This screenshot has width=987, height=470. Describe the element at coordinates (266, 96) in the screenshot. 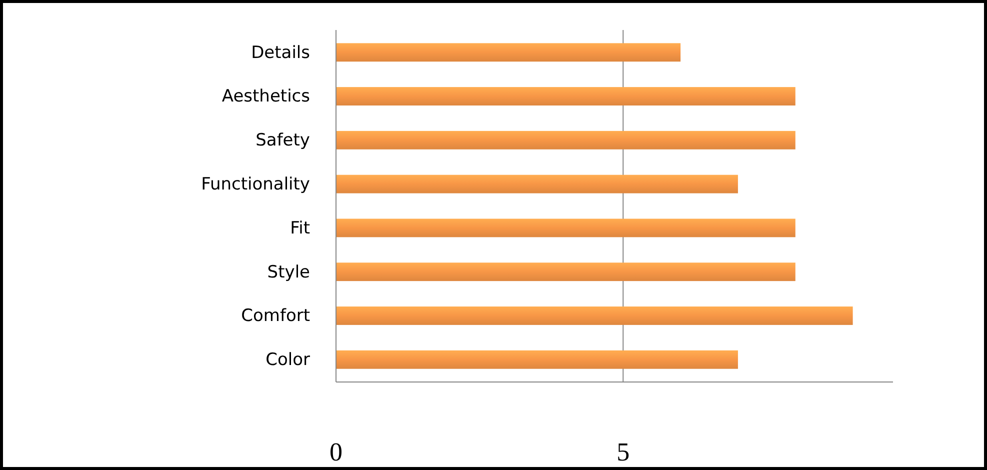

I see `y-tick-label: Aesthetics` at that location.